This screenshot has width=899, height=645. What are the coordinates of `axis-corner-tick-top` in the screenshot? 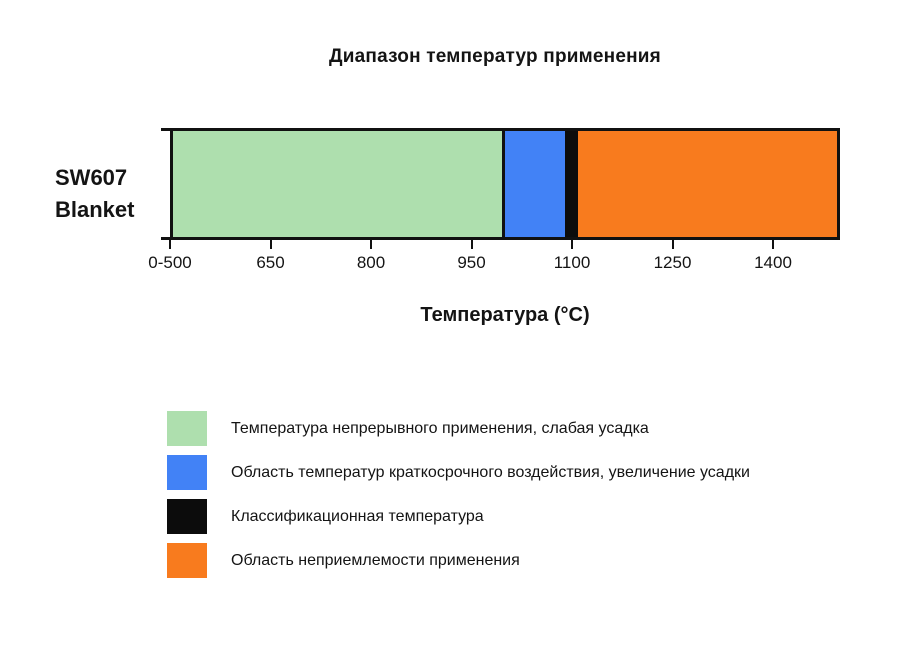 It's located at (166, 129).